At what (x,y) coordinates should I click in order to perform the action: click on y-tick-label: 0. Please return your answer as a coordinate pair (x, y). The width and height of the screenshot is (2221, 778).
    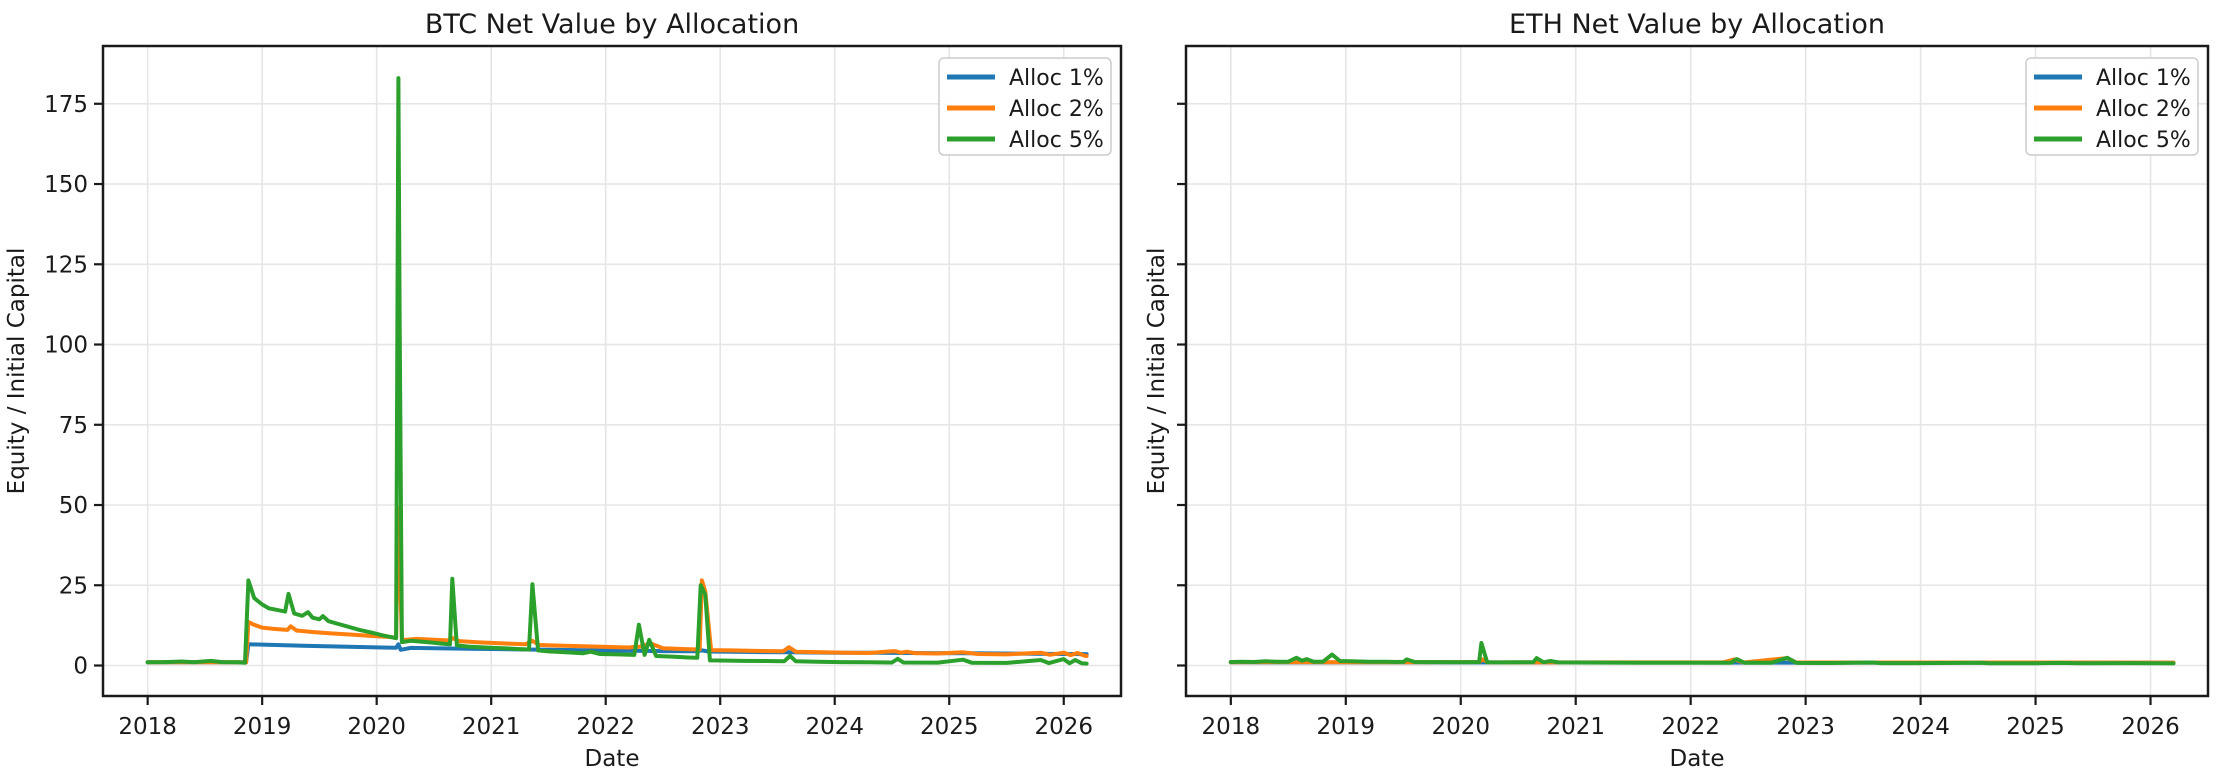
    Looking at the image, I should click on (80, 667).